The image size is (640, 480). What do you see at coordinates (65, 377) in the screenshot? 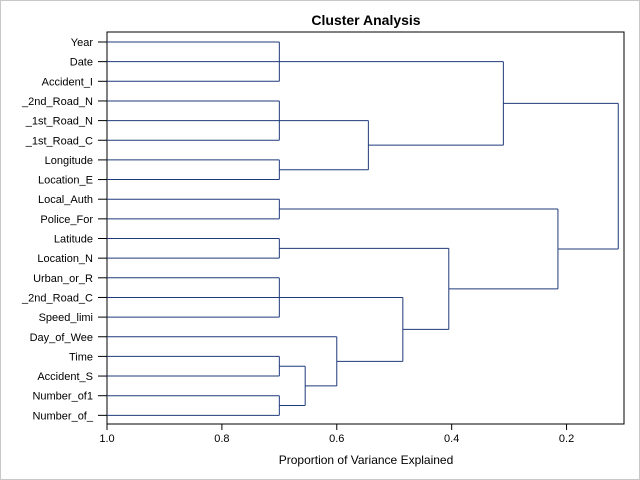
I see `leaf-label: Accident_S` at bounding box center [65, 377].